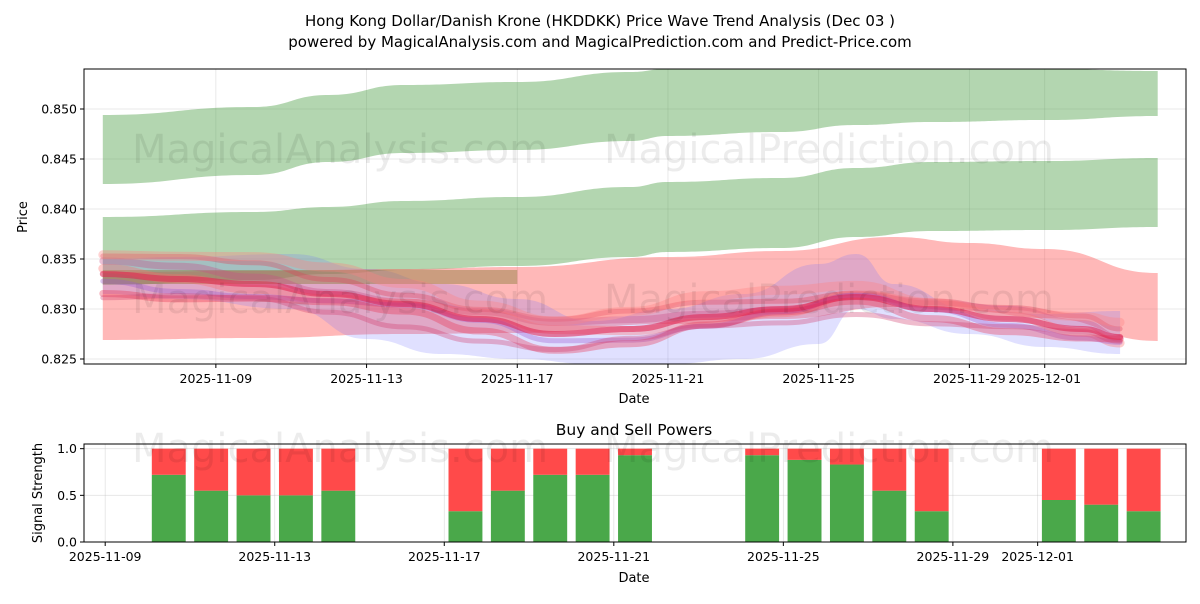  What do you see at coordinates (633, 399) in the screenshot?
I see `price-x-axis-label: Date` at bounding box center [633, 399].